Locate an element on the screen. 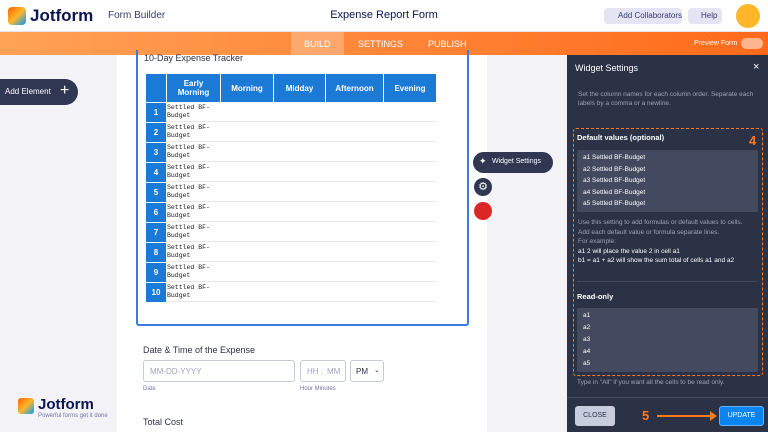 Image resolution: width=768 pixels, height=432 pixels. divider is located at coordinates (667, 281).